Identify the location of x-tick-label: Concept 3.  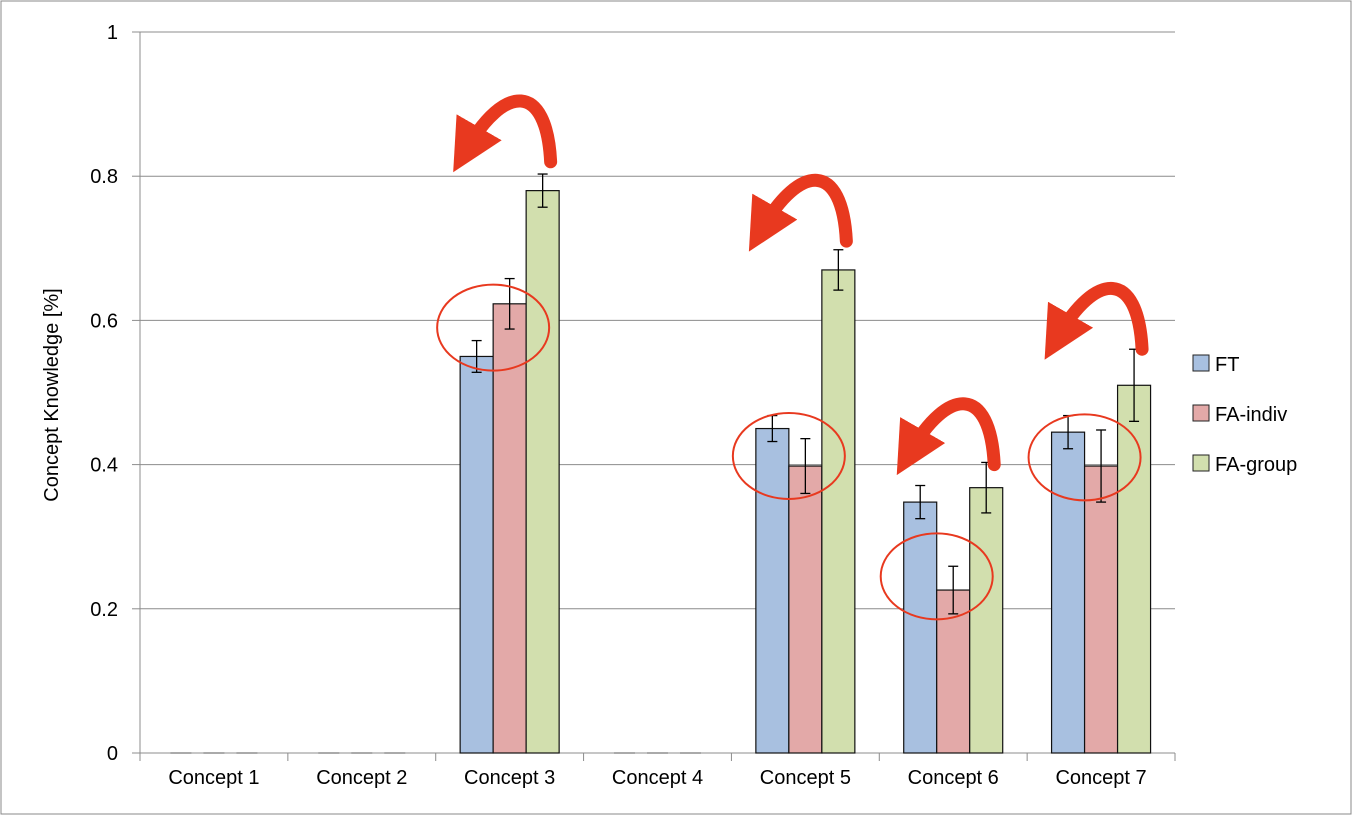
(509, 778).